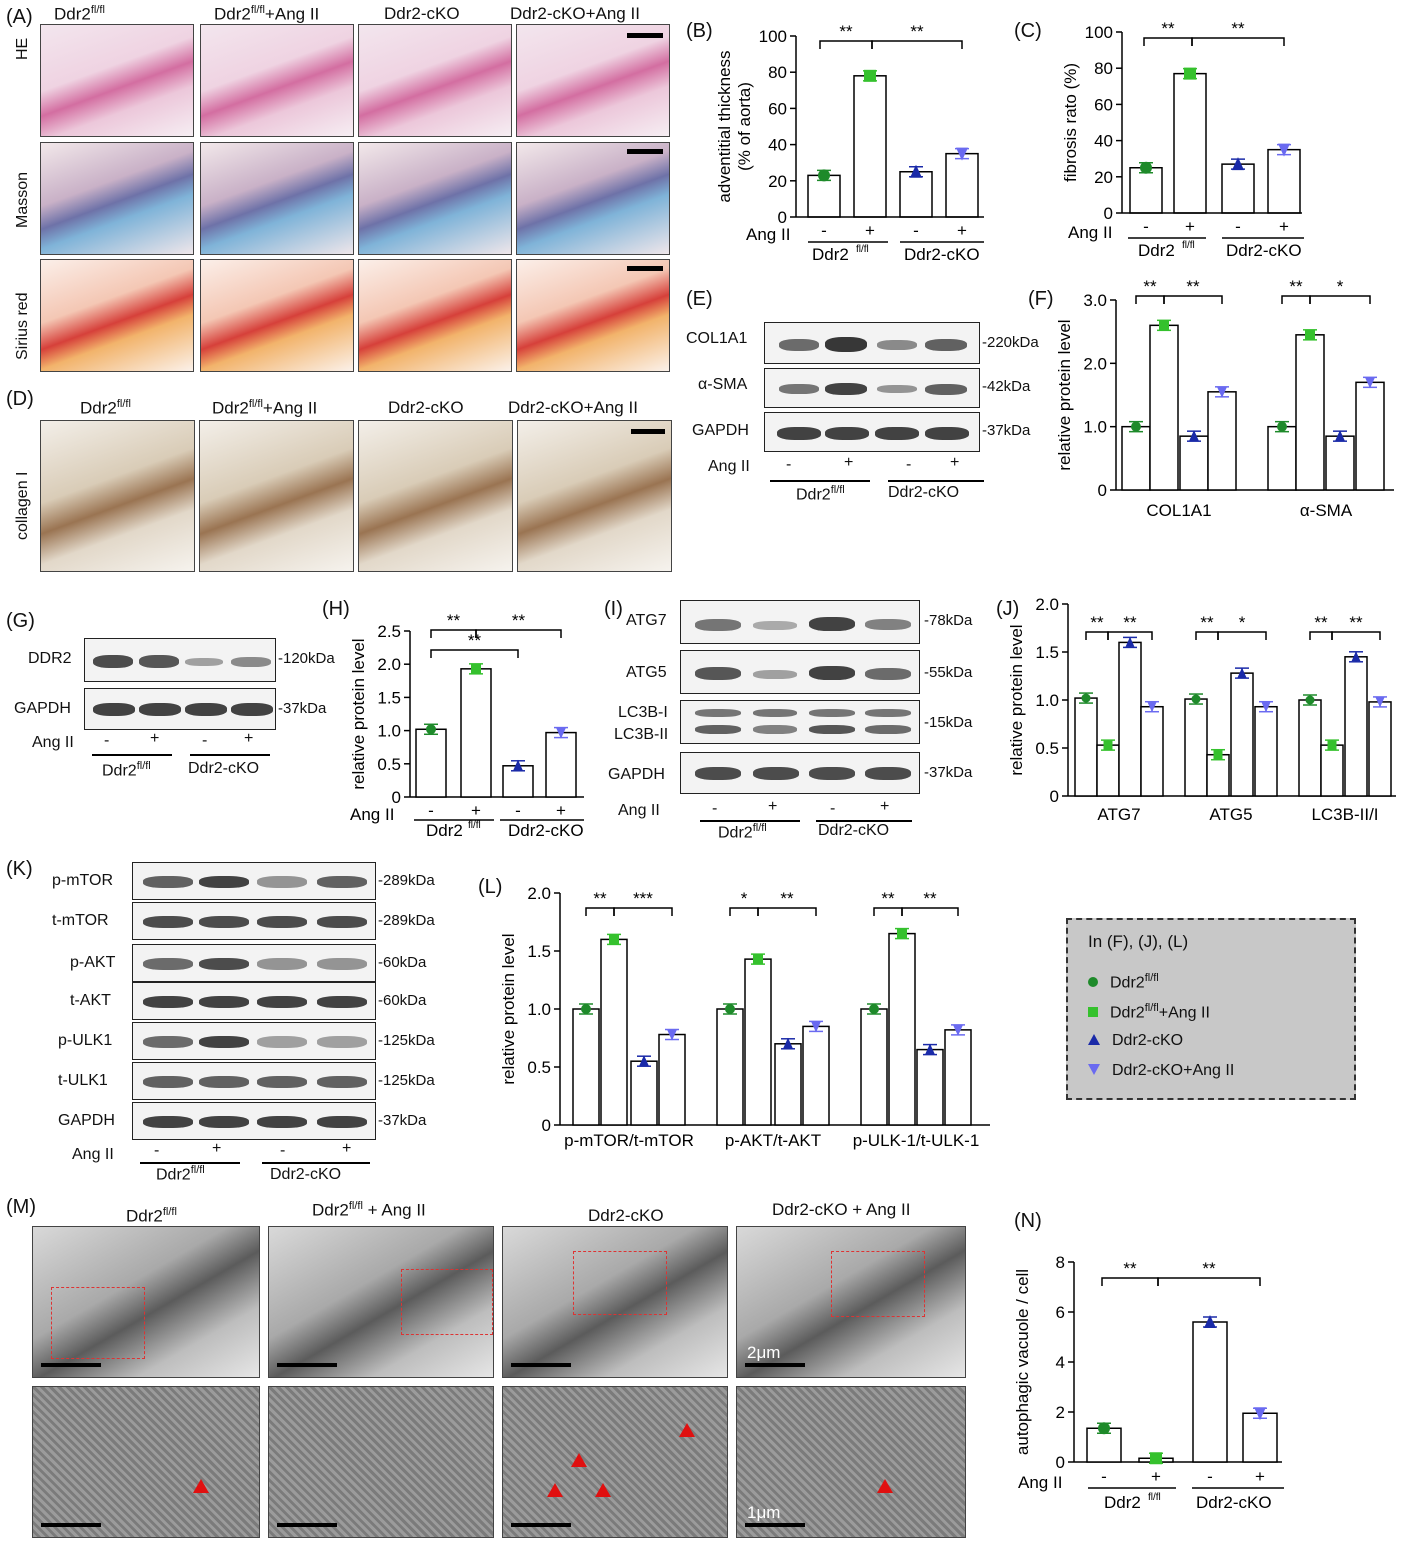 The image size is (1406, 1543). I want to click on blot-k-p-mtor, so click(254, 881).